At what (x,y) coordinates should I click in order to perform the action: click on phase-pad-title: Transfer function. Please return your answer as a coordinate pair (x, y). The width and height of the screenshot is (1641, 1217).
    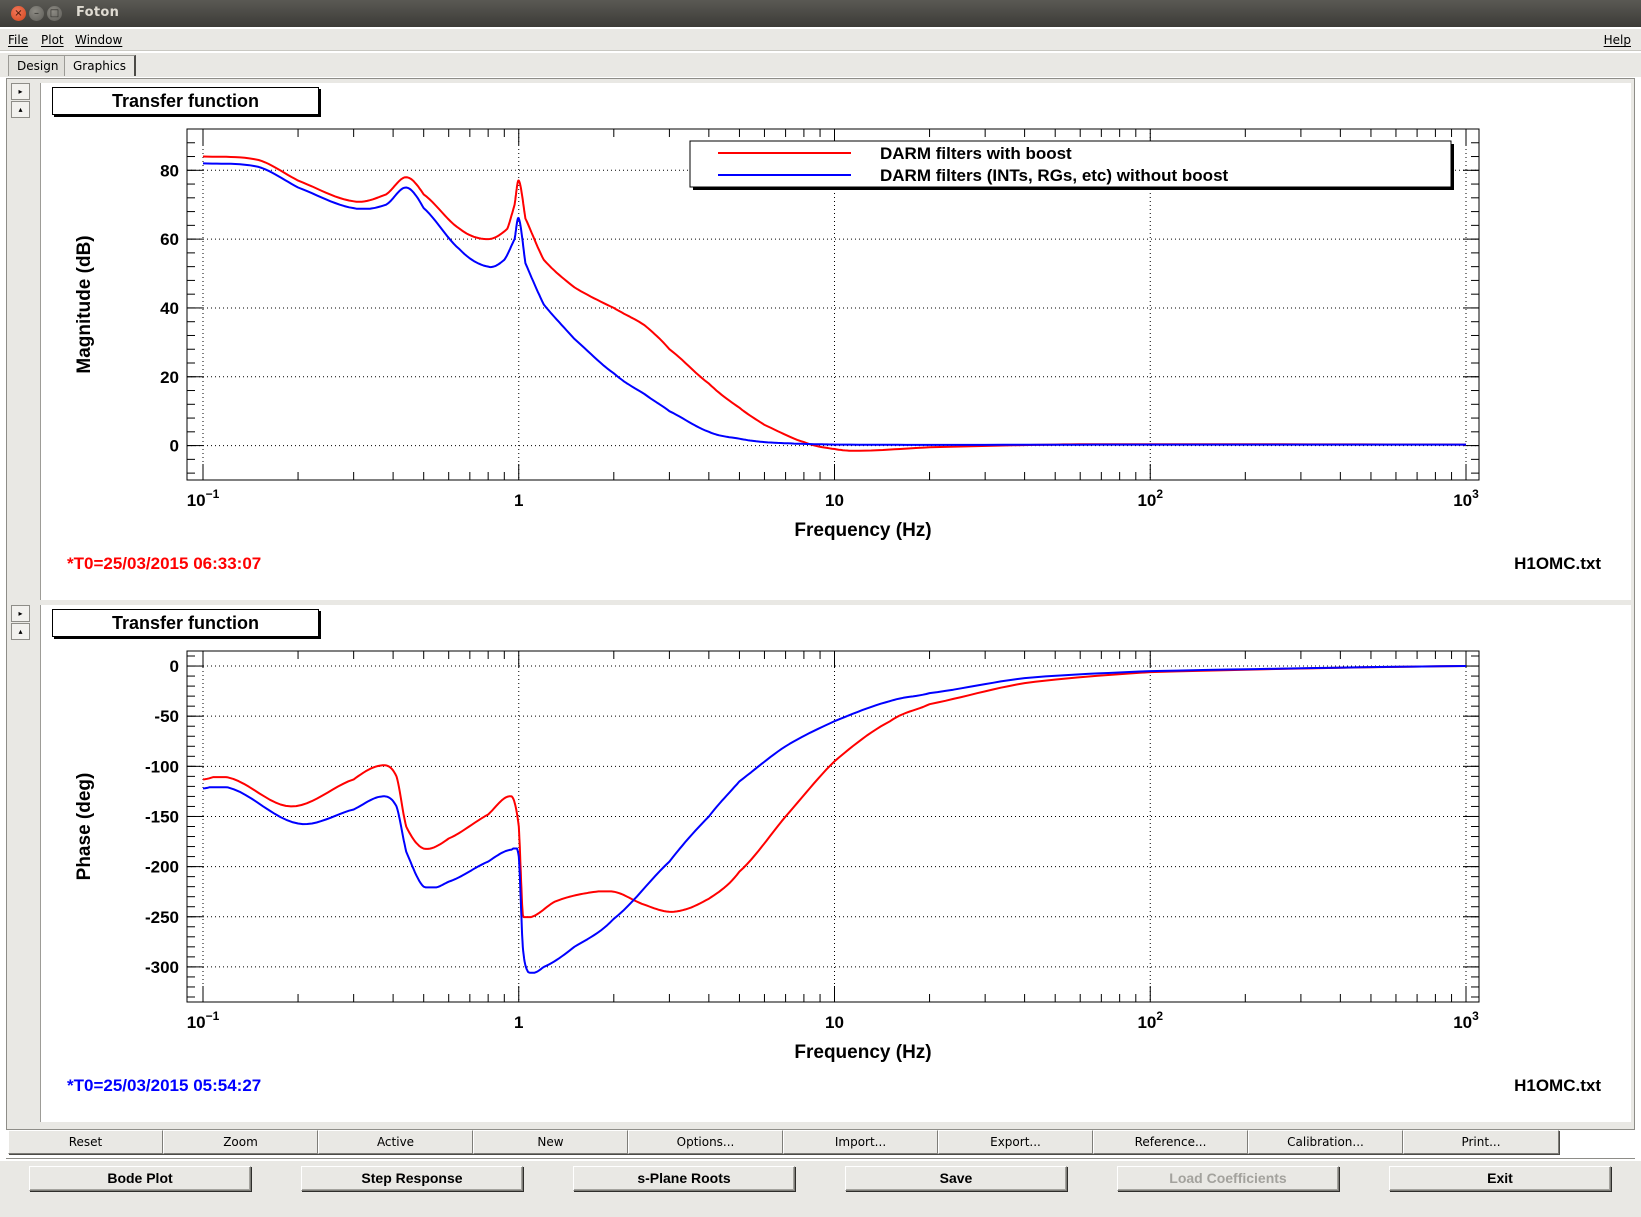
    Looking at the image, I should click on (185, 623).